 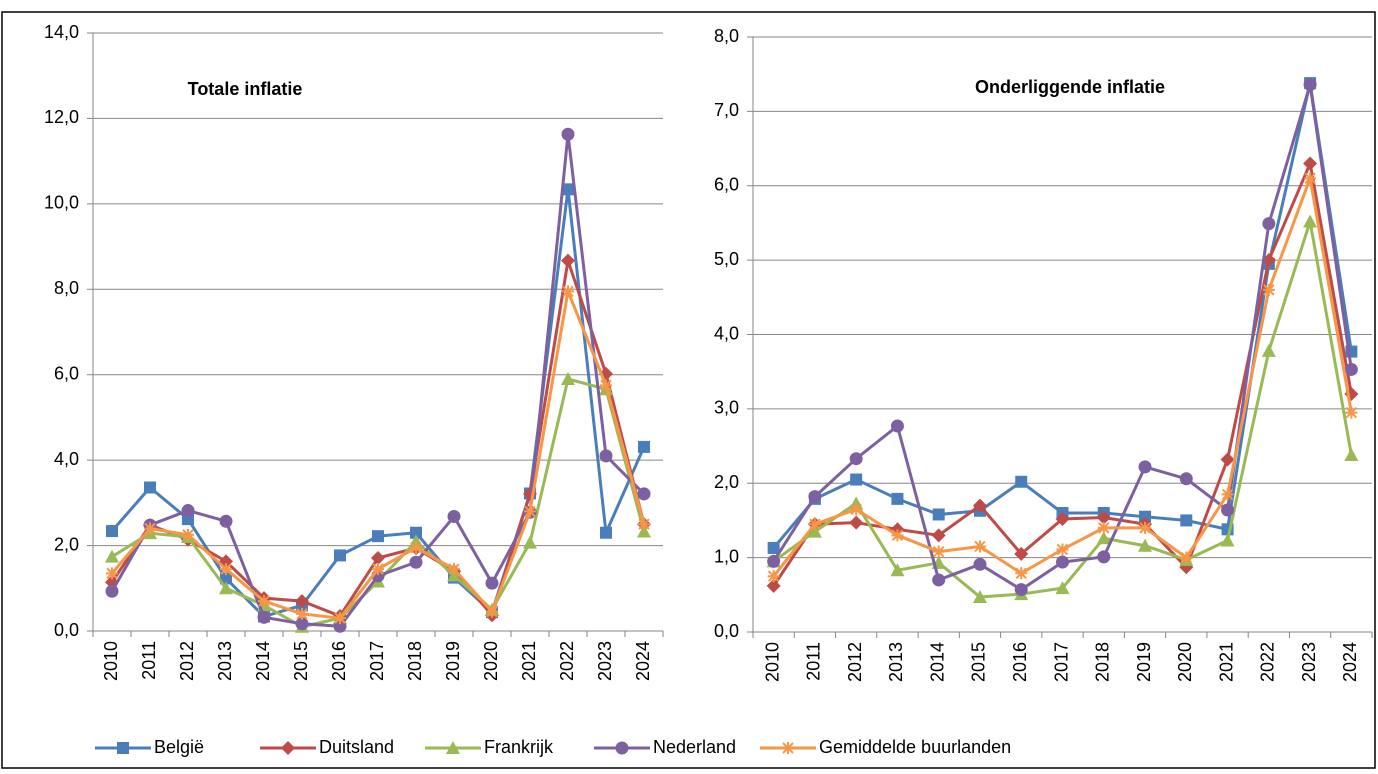 I want to click on legend-label: Duitsland, so click(x=356, y=747).